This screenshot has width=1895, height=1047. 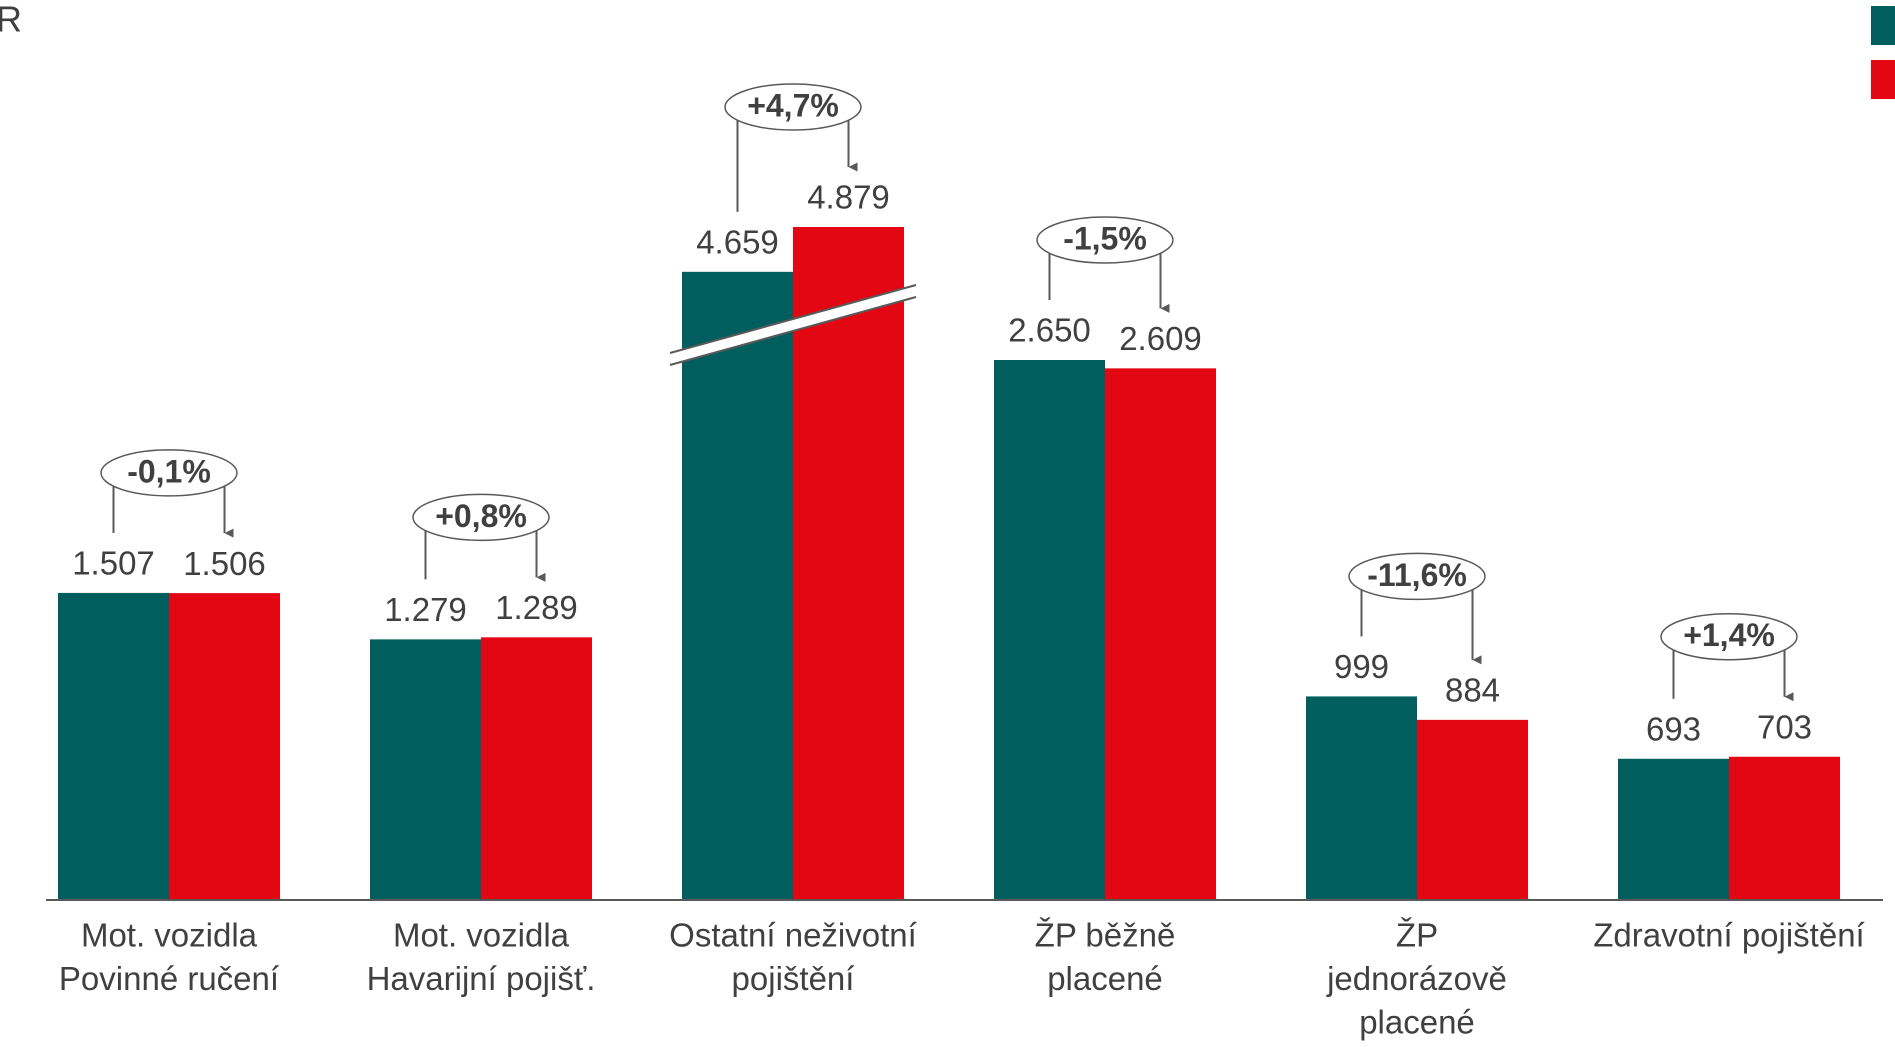 What do you see at coordinates (1416, 978) in the screenshot?
I see `x-tick-label: jednorázově` at bounding box center [1416, 978].